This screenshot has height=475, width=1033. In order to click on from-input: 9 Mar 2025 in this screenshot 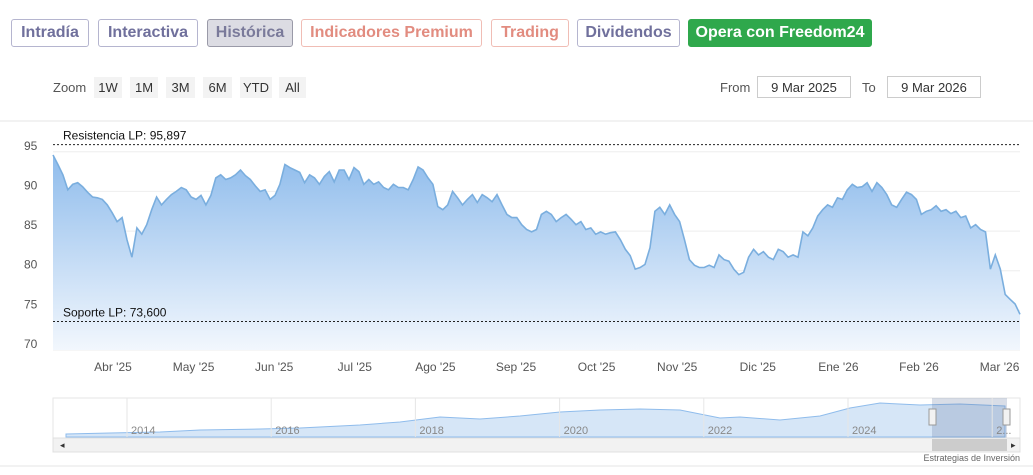, I will do `click(804, 87)`.